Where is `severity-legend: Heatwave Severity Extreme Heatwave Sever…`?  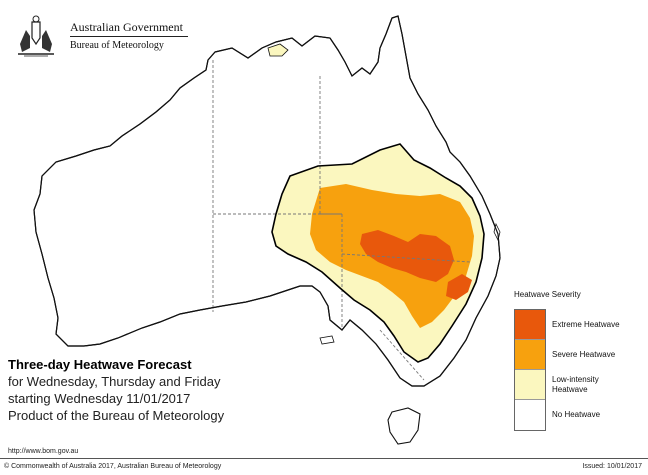
severity-legend: Heatwave Severity Extreme Heatwave Sever… is located at coordinates (574, 360).